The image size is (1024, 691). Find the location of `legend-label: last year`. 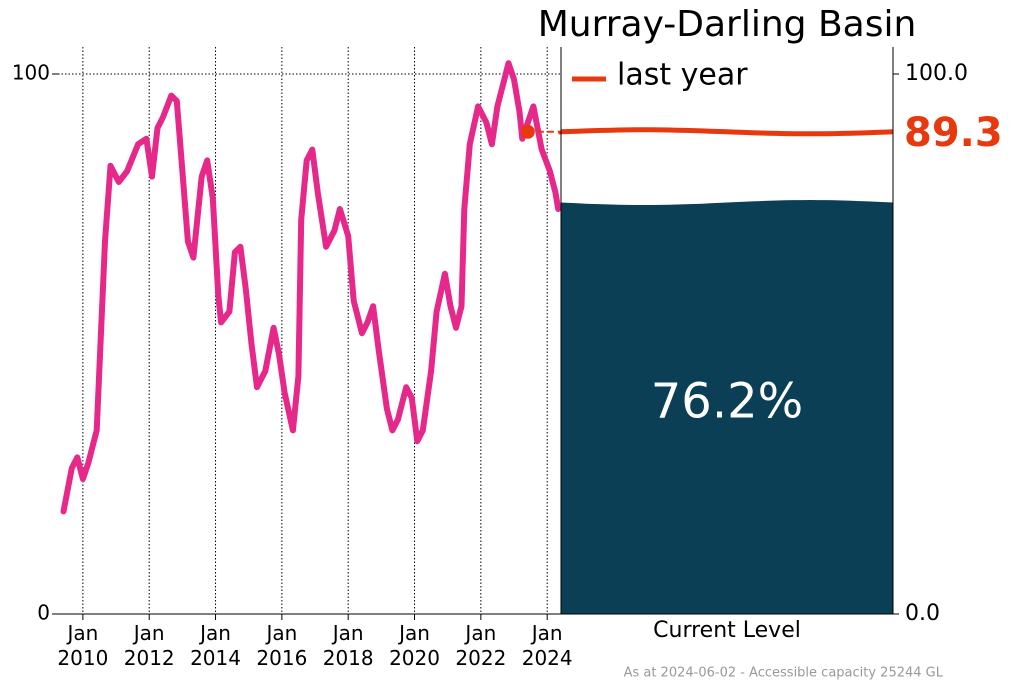

legend-label: last year is located at coordinates (682, 75).